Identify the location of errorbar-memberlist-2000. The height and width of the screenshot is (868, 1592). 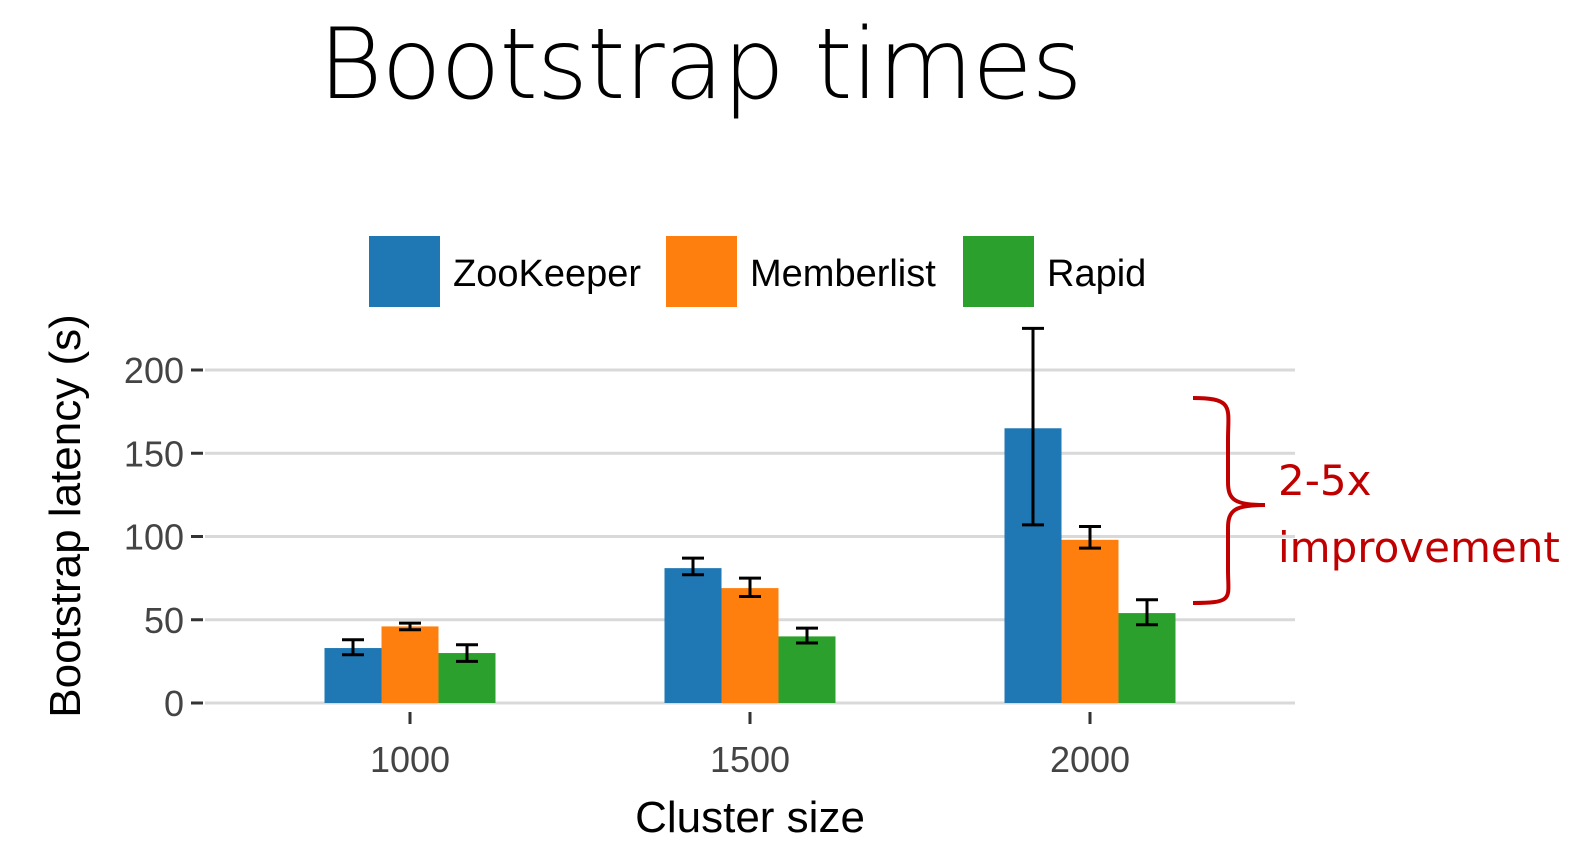
(1090, 537).